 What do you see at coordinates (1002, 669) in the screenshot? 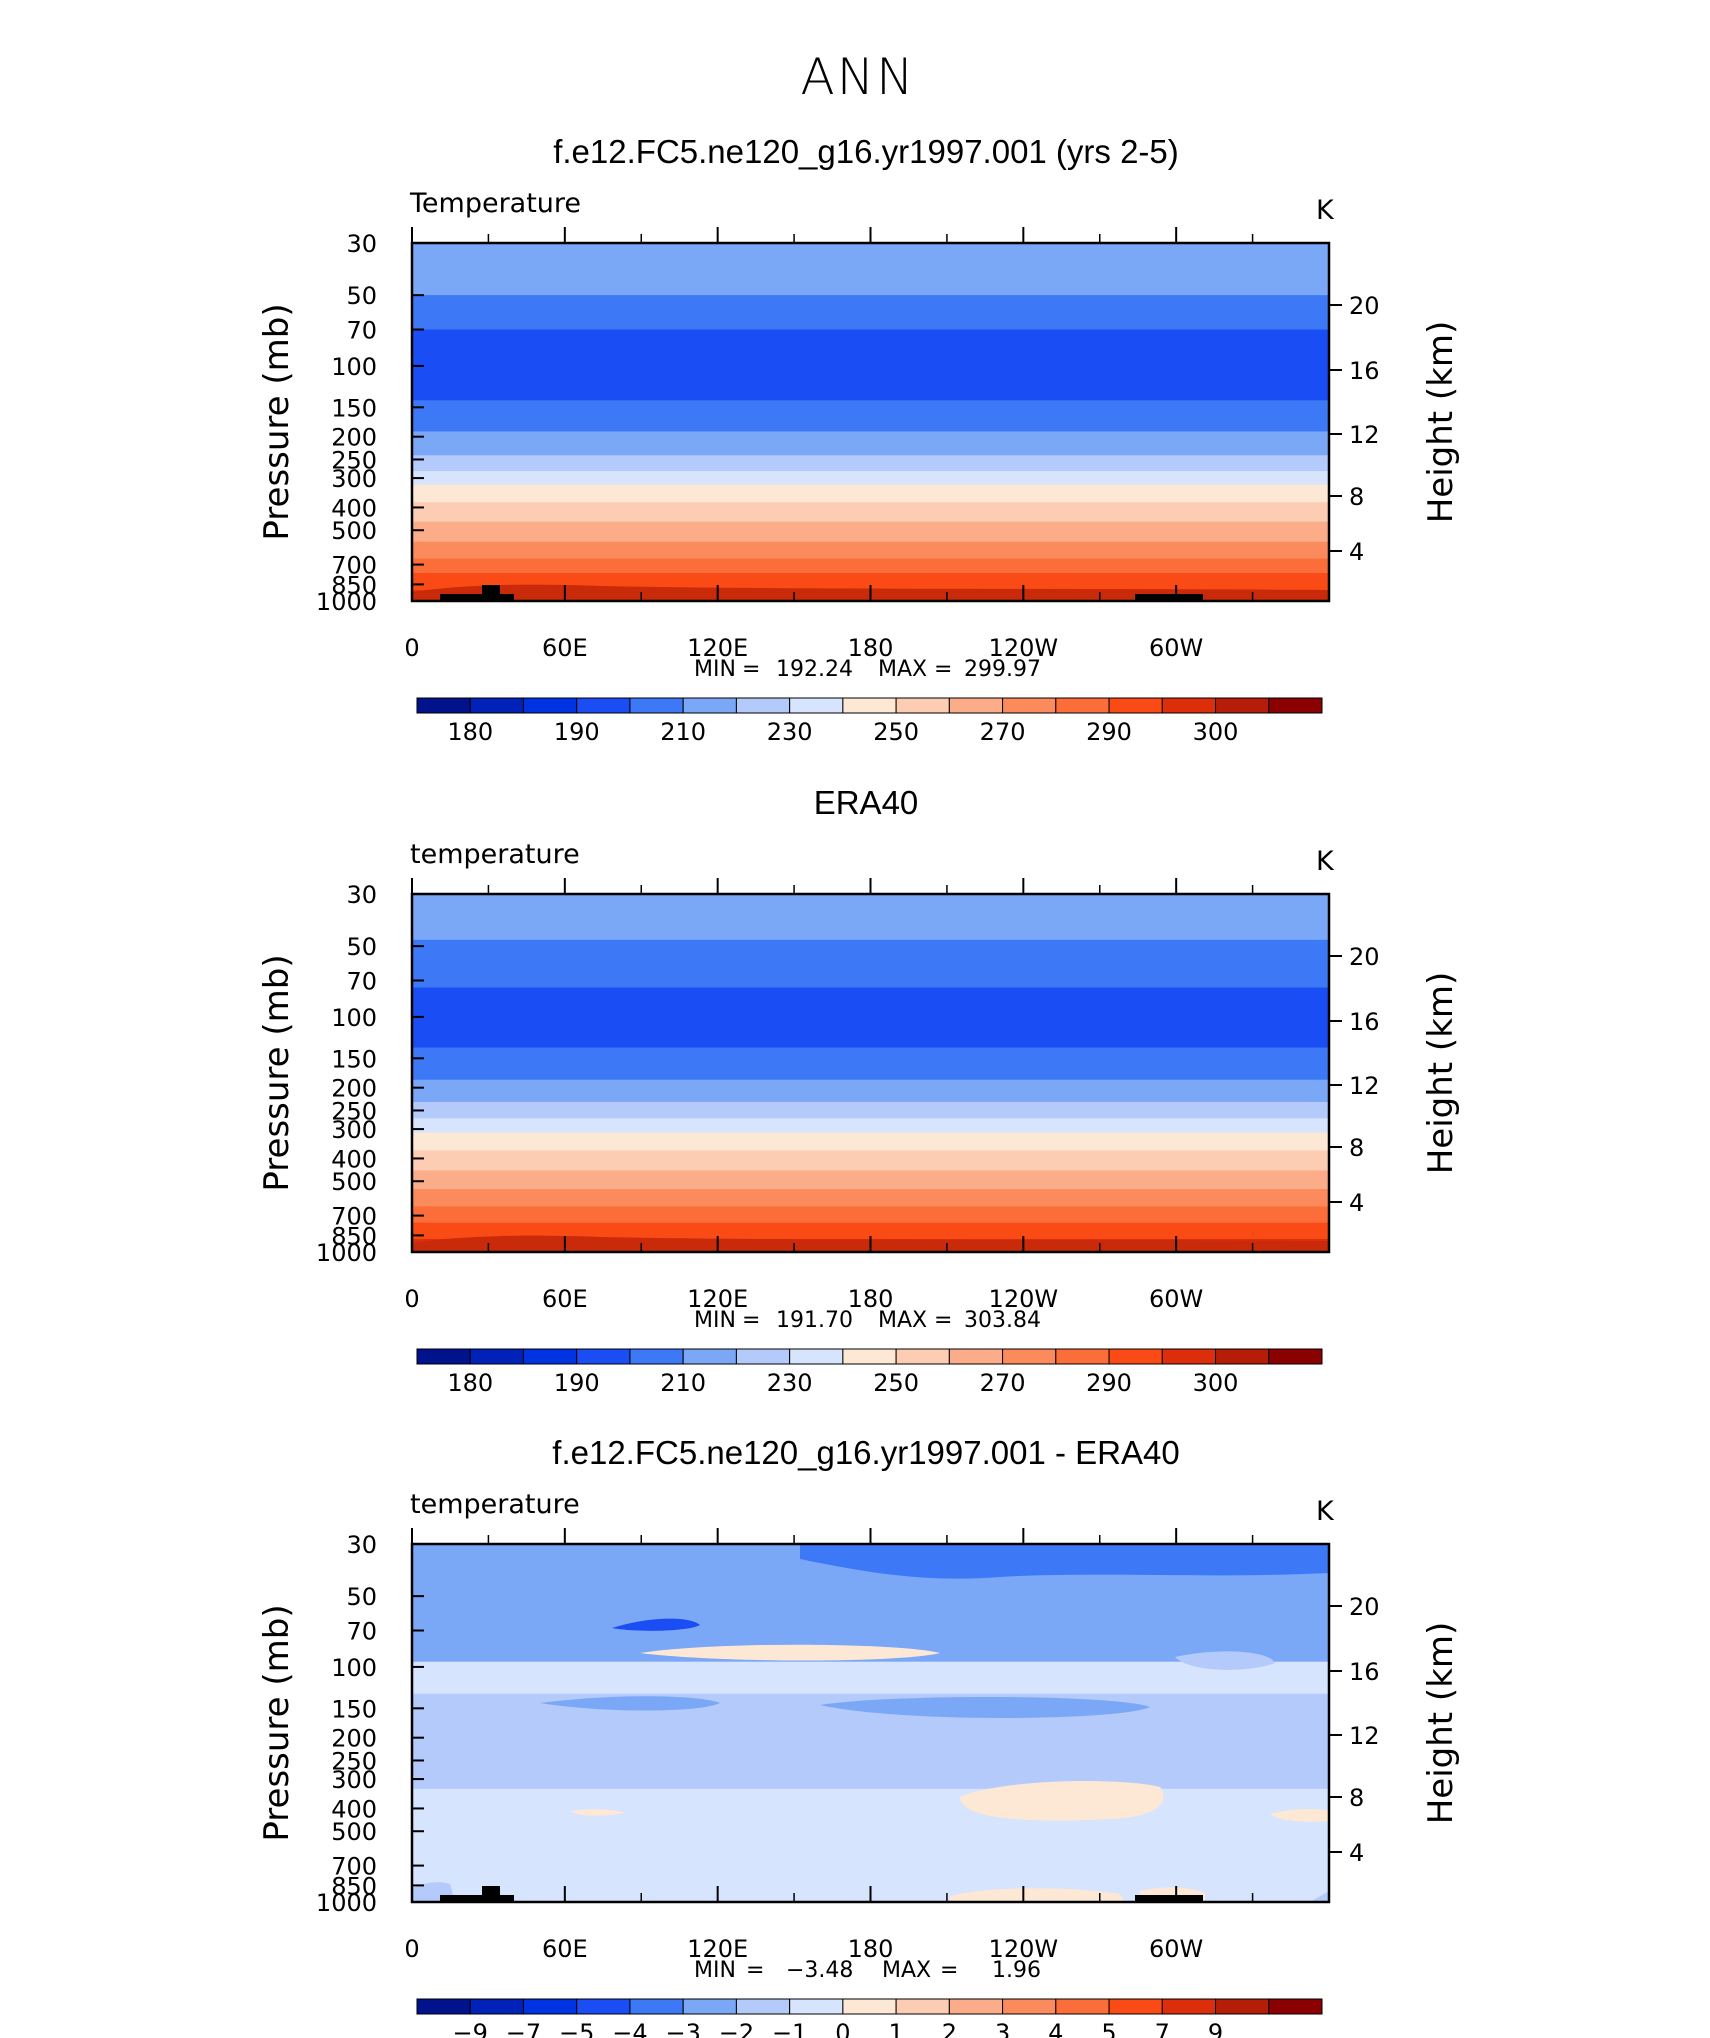
I see `stats-max-value: 299.97` at bounding box center [1002, 669].